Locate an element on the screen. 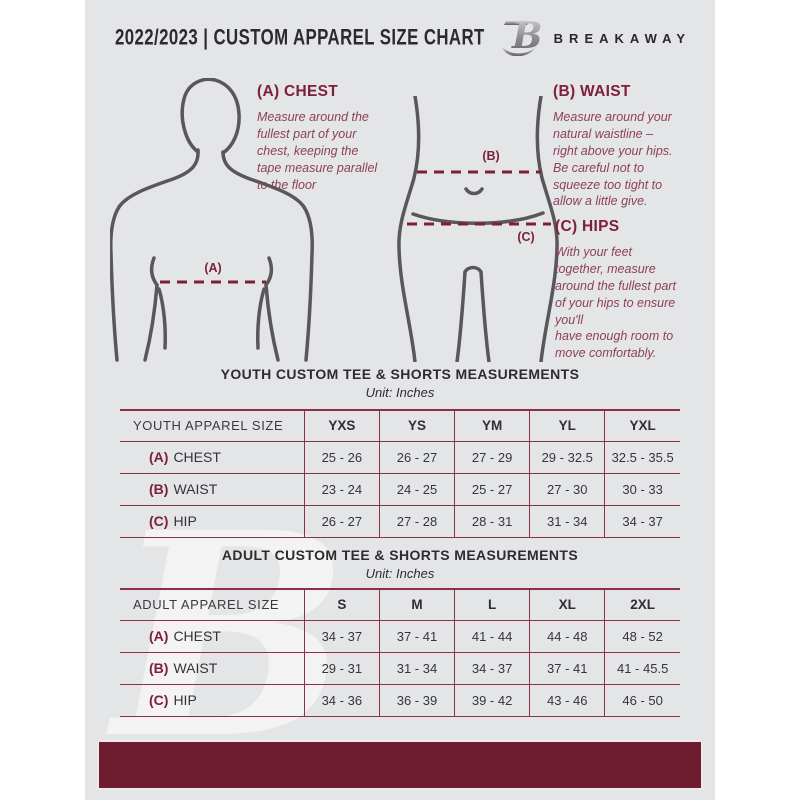 This screenshot has width=800, height=801. cell-value: 26 - 27 is located at coordinates (341, 520).